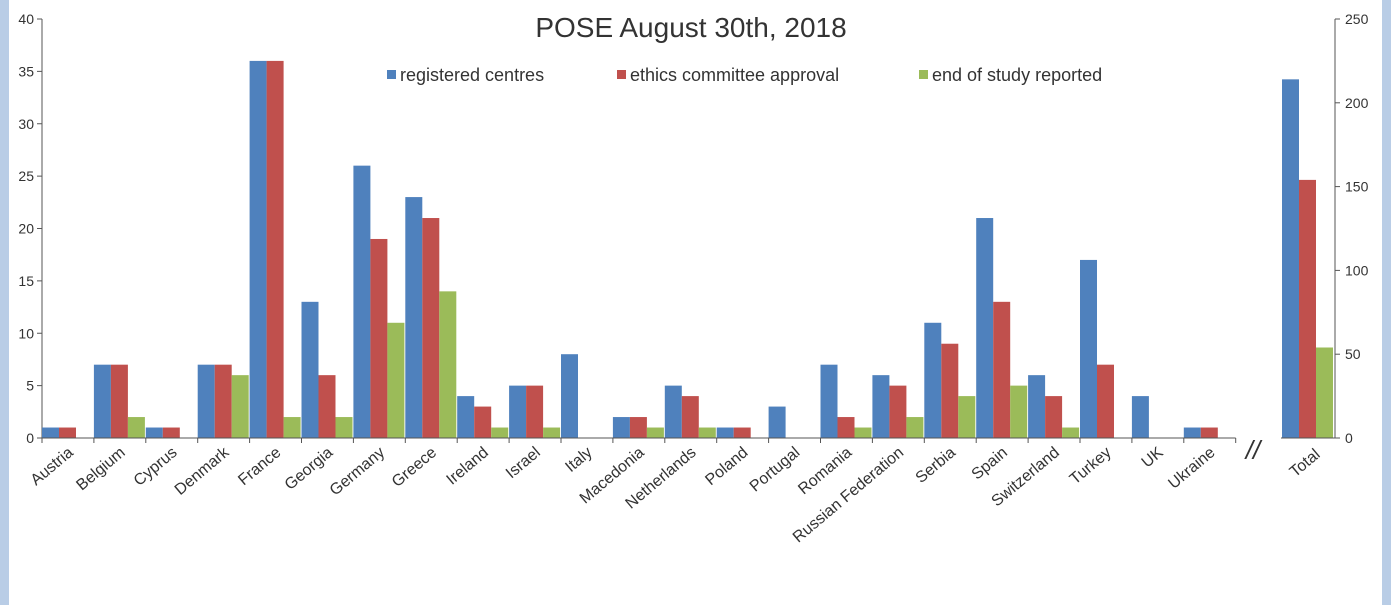 The image size is (1391, 605). What do you see at coordinates (310, 370) in the screenshot?
I see `bar-georgia-registered-centres` at bounding box center [310, 370].